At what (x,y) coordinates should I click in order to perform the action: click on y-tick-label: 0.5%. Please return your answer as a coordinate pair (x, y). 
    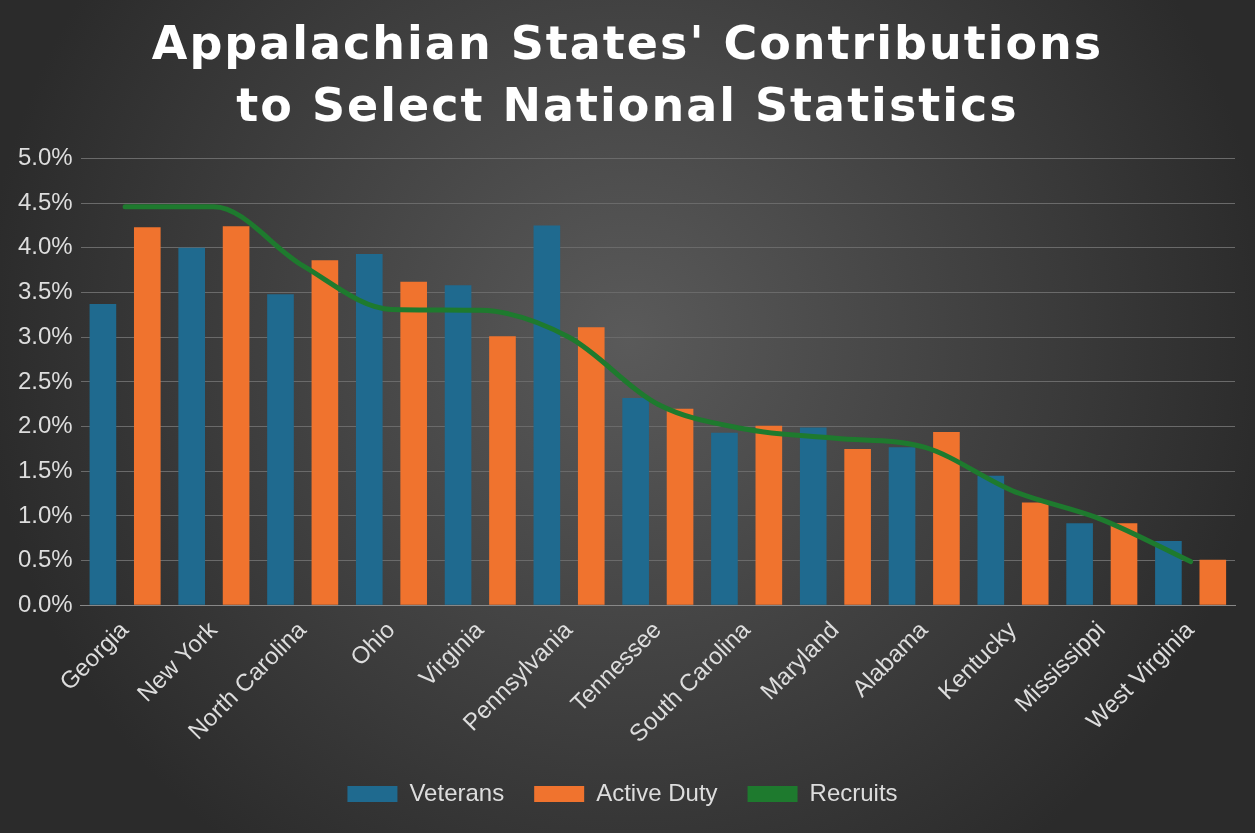
    Looking at the image, I should click on (45, 559).